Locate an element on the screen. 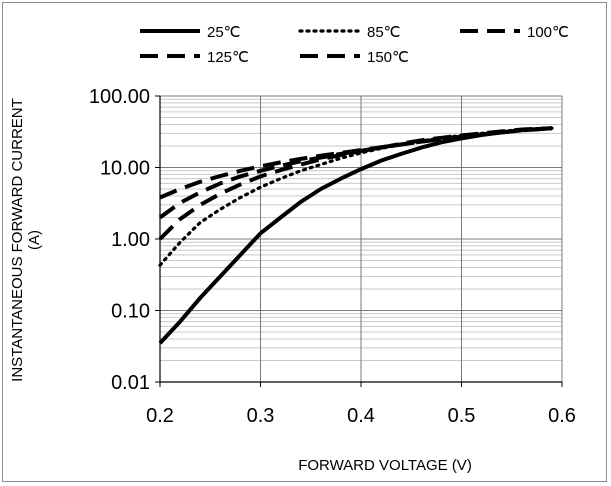 This screenshot has height=486, width=611. y-axis-label: INSTANTANEOUS FORWARD CURRENT (A) is located at coordinates (26, 240).